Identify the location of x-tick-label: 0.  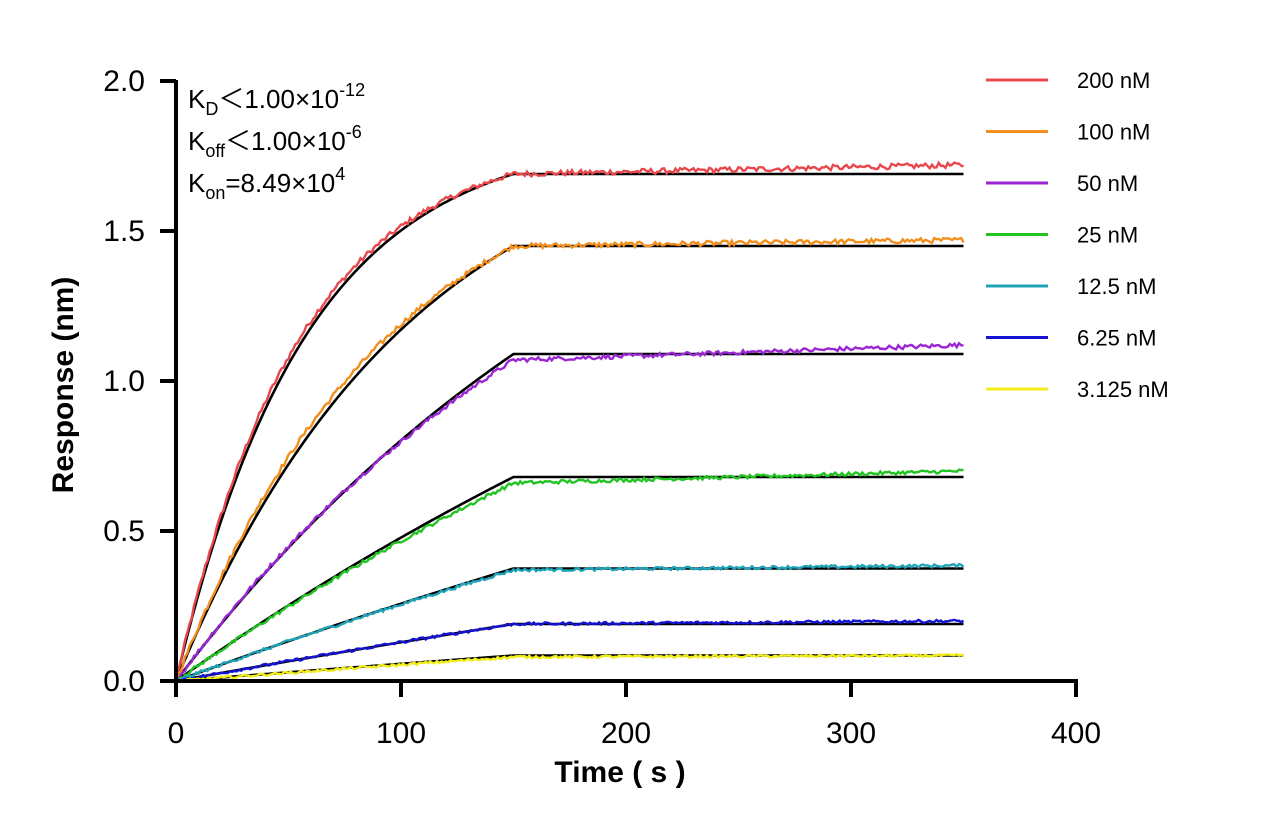
(176, 733).